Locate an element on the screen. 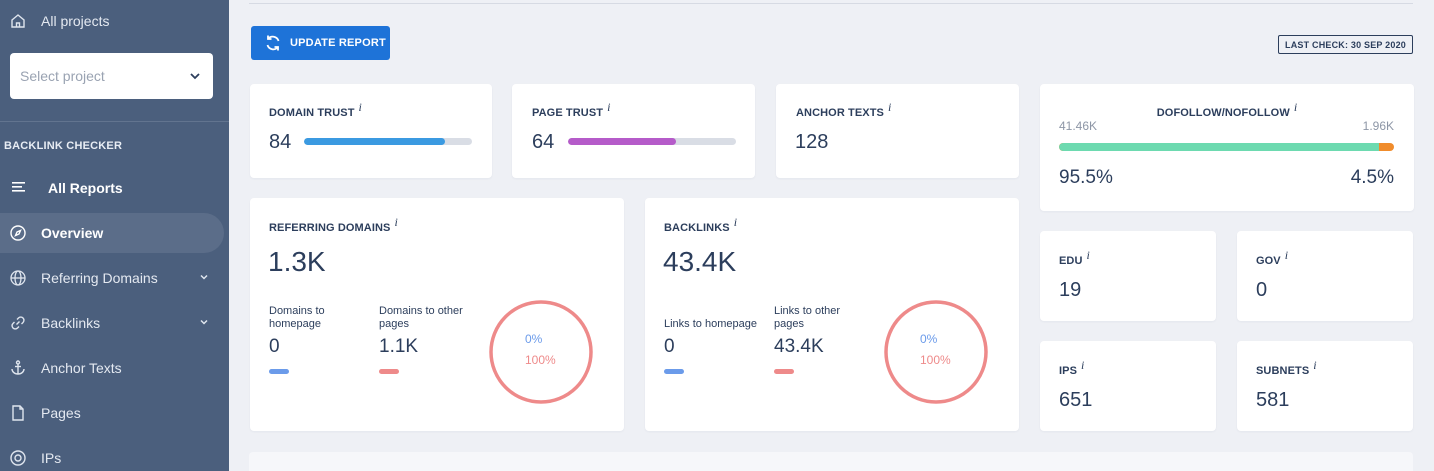  all-projects-link: All projects is located at coordinates (112, 21).